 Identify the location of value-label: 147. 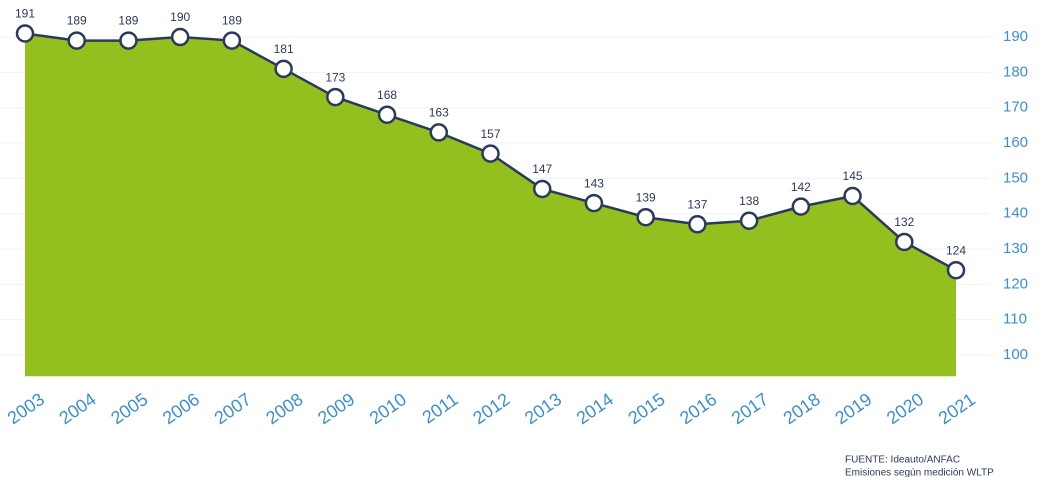
(542, 169).